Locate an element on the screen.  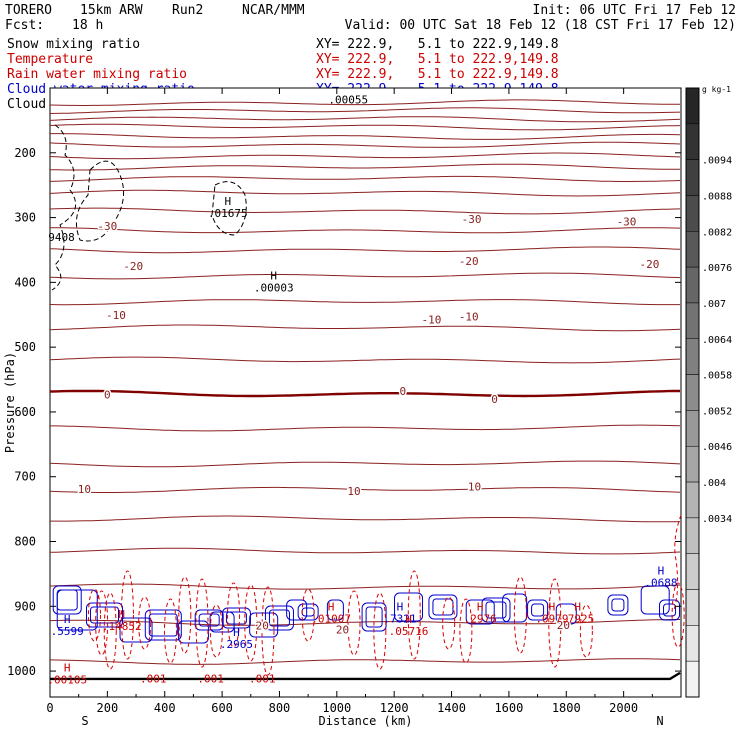
temperature-label: -10 is located at coordinates (469, 317).